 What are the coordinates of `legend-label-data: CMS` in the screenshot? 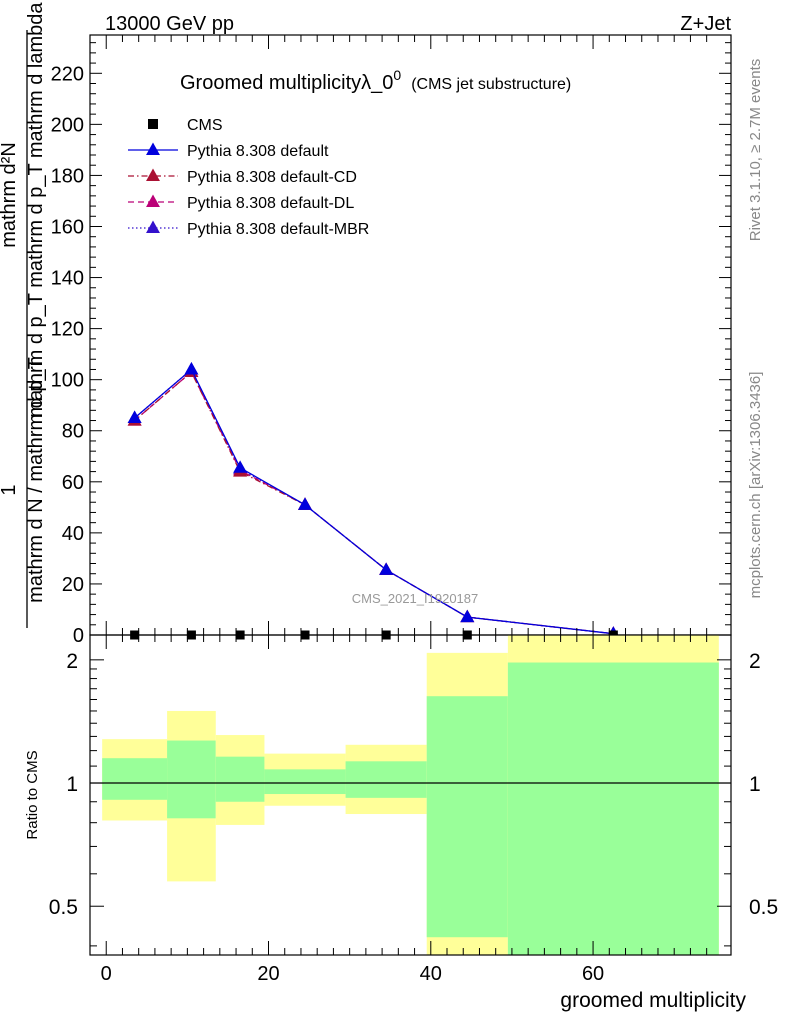 It's located at (205, 125).